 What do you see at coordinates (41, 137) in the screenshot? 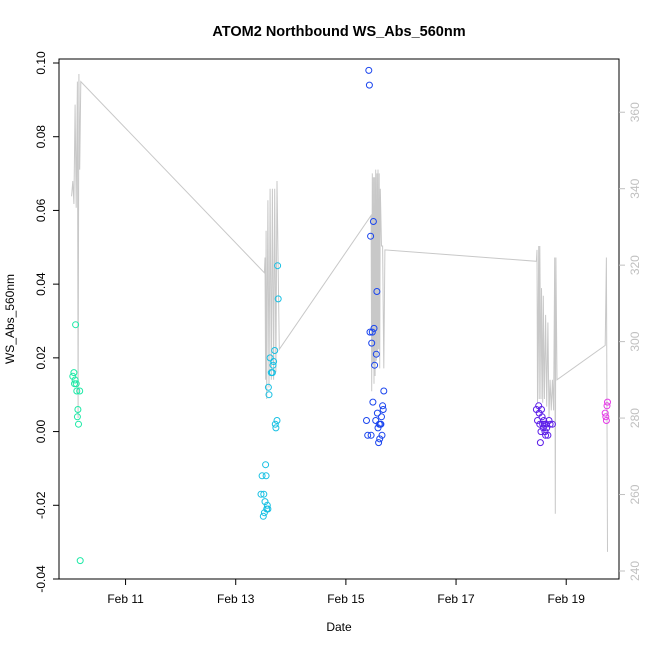
I see `y-tick-label: 0.08` at bounding box center [41, 137].